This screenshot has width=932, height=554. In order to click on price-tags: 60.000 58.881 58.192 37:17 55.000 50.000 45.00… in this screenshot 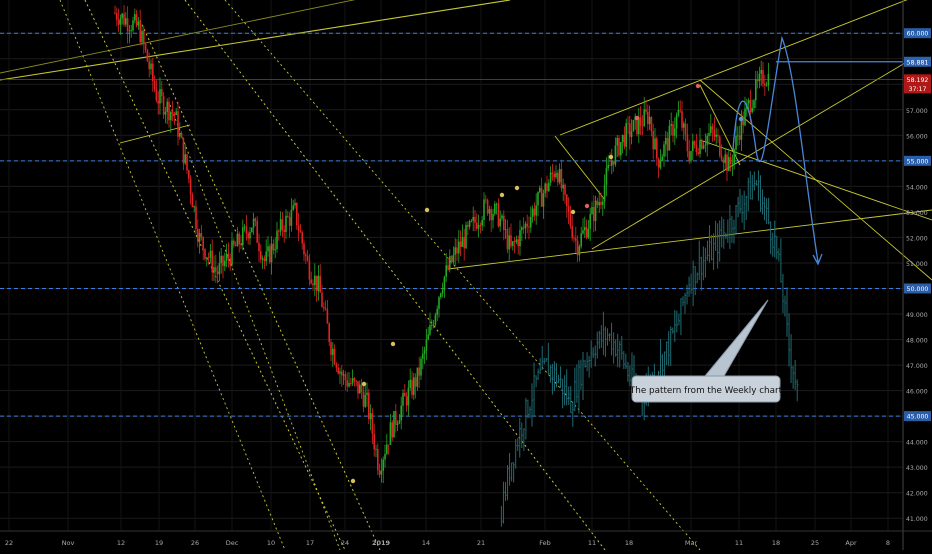, I will do `click(917, 225)`.